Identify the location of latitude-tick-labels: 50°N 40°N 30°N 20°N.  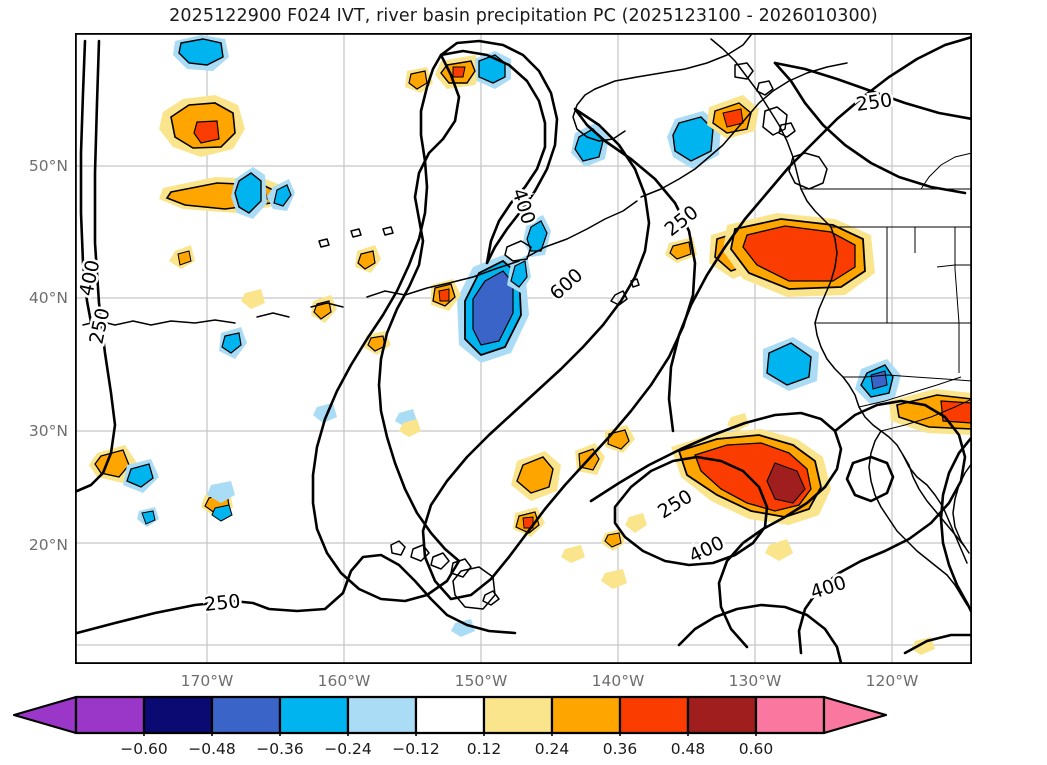
(34, 382).